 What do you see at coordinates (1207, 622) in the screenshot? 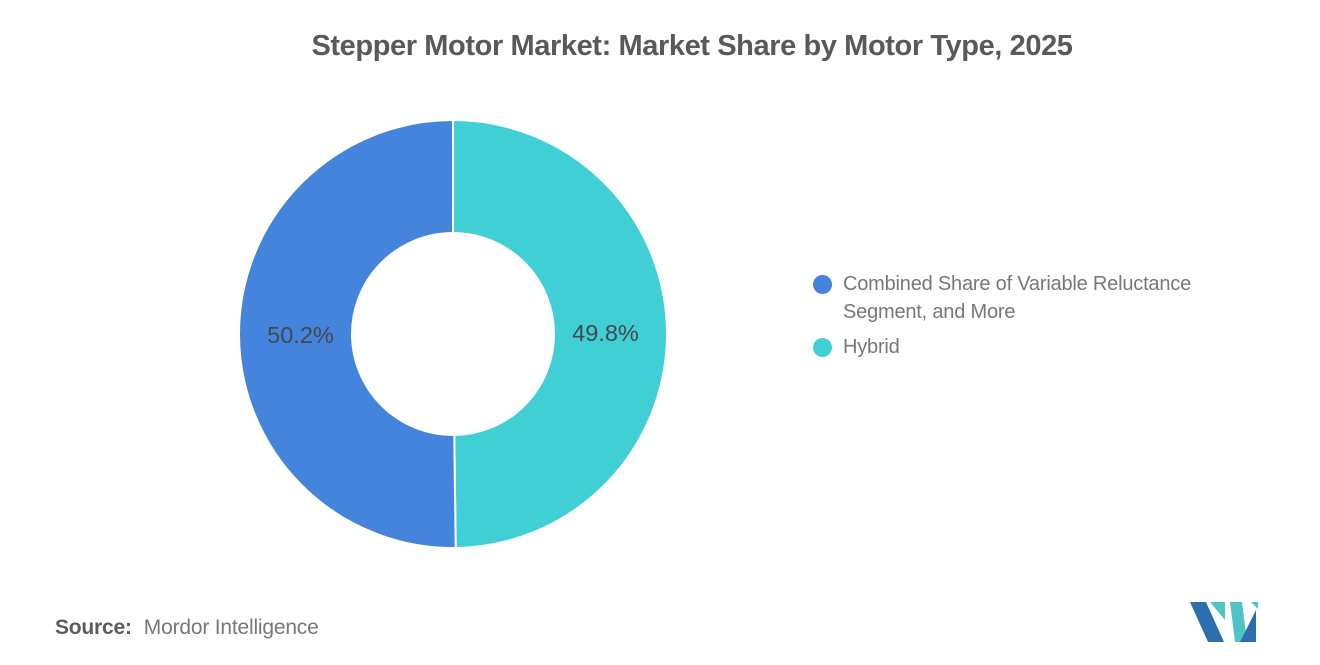
I see `logo-left-stroke` at bounding box center [1207, 622].